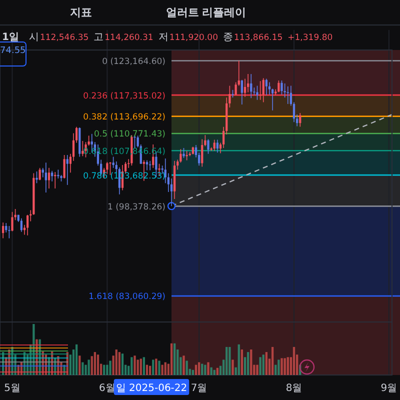 The height and width of the screenshot is (400, 400). I want to click on ref-line-label: 1.618 (83,060.29), so click(127, 297).